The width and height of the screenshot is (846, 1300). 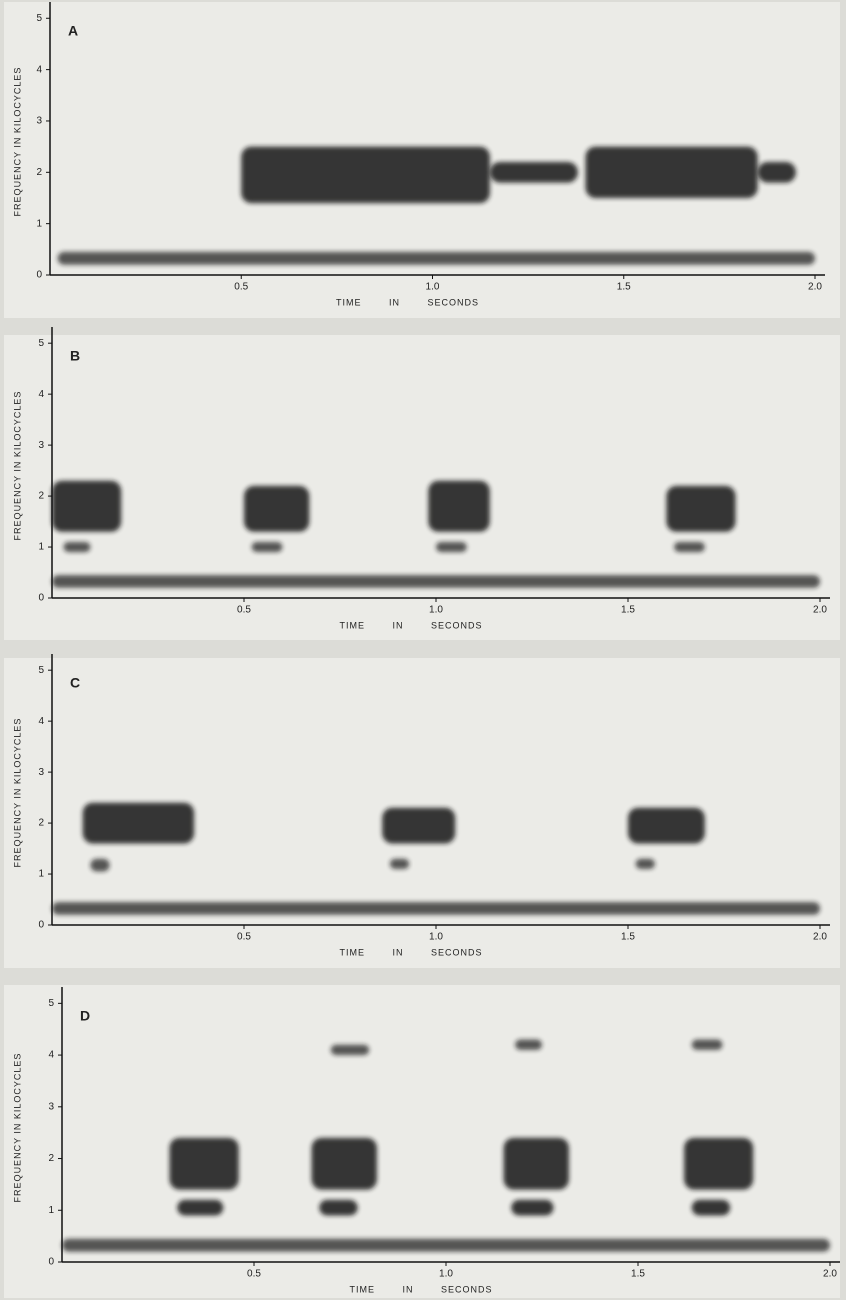 I want to click on panel-letter: C, so click(x=75, y=683).